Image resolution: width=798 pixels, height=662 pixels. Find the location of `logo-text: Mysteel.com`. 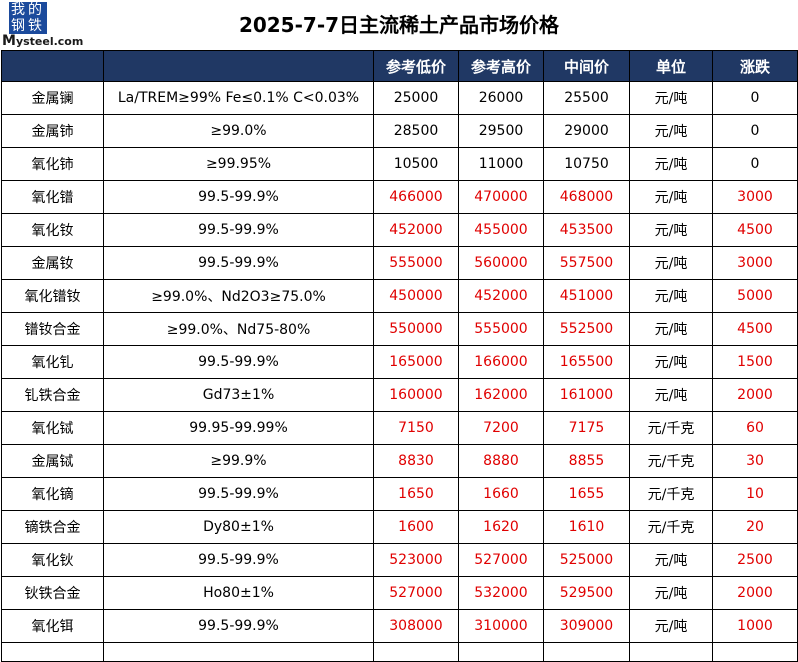

logo-text: Mysteel.com is located at coordinates (42, 41).